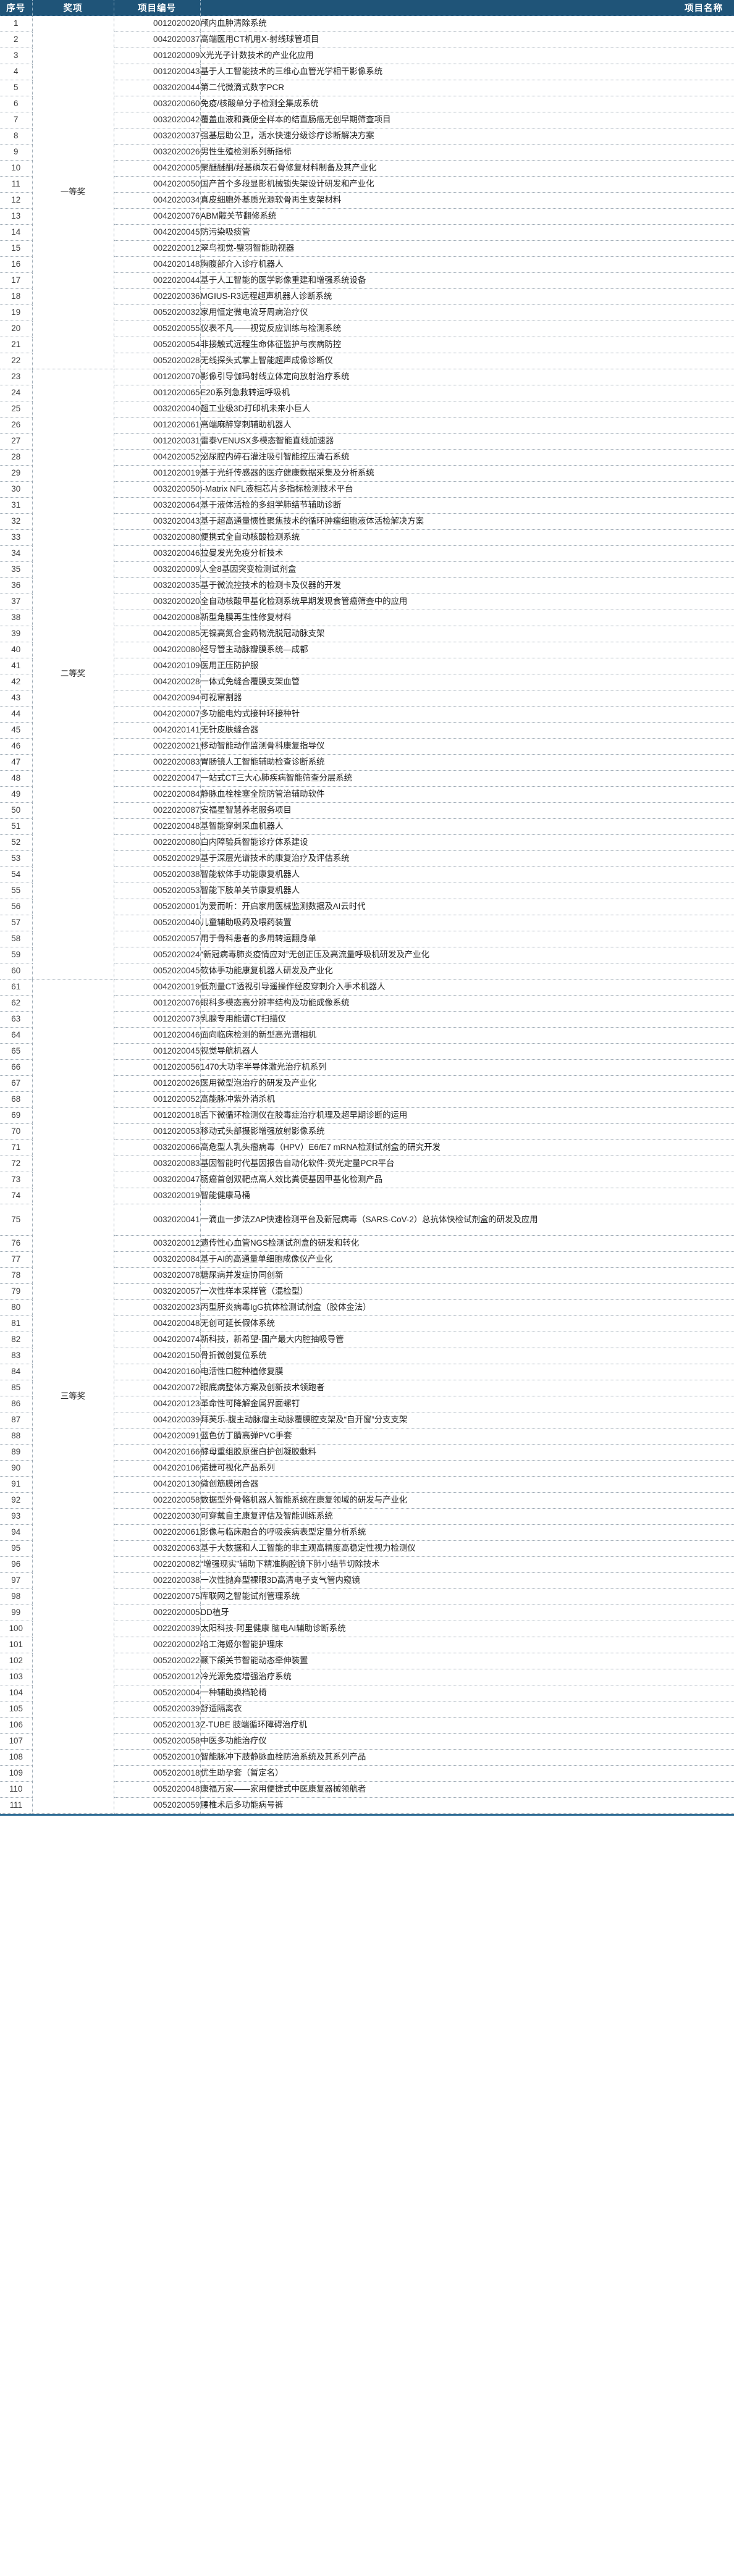  Describe the element at coordinates (467, 666) in the screenshot. I see `cell-project-name: 医用正压防护服` at that location.